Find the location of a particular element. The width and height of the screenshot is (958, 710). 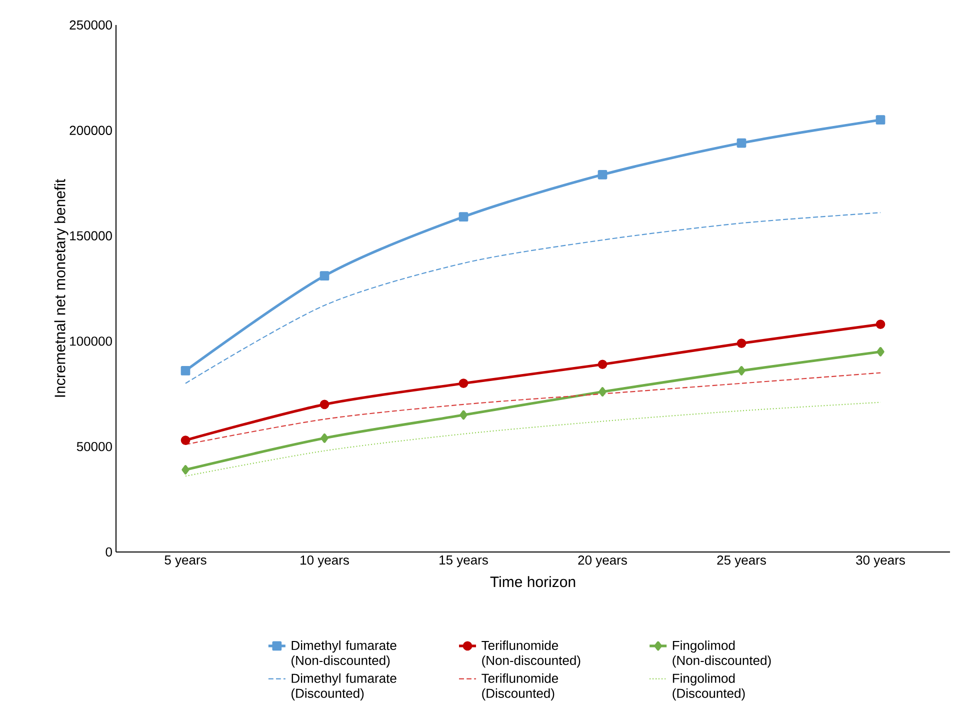

x-tick-label: 10 years is located at coordinates (324, 562).